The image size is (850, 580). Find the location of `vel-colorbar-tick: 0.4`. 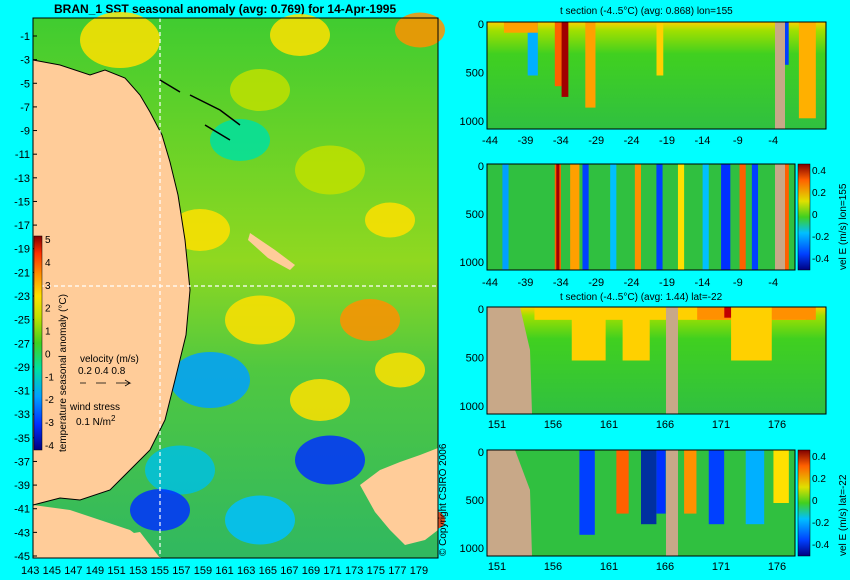

vel-colorbar-tick: 0.4 is located at coordinates (819, 171).